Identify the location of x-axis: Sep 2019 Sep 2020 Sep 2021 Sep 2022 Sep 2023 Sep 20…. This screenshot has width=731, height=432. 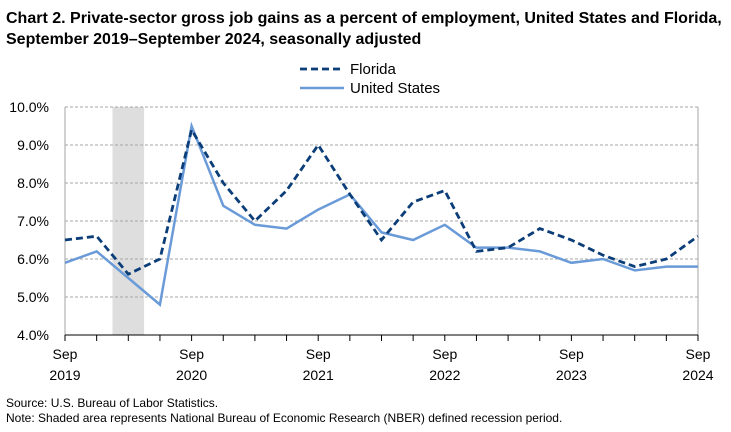
(381, 358).